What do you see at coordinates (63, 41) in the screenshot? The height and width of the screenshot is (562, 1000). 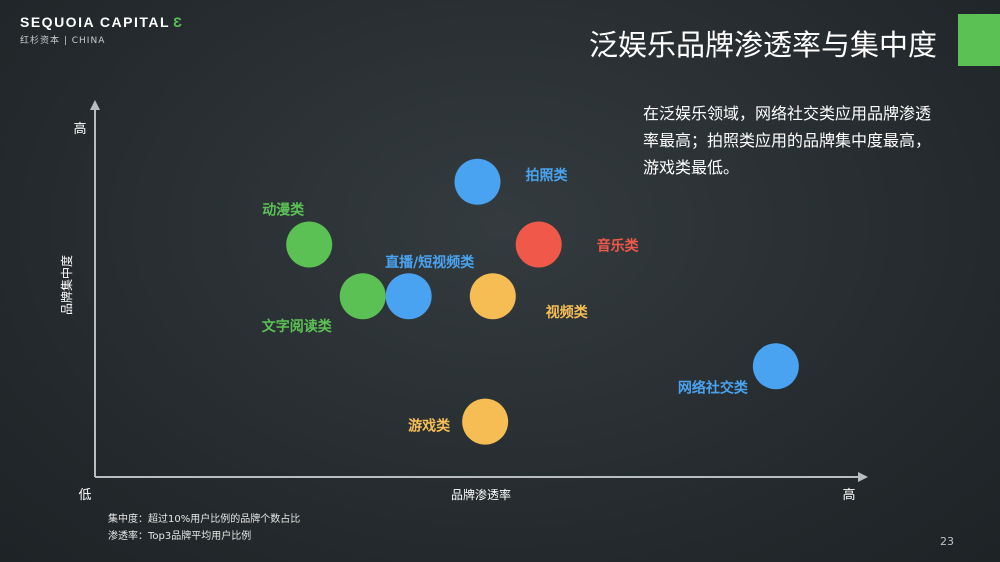 I see `logo-subtitle: 红杉资本 | CHINA` at bounding box center [63, 41].